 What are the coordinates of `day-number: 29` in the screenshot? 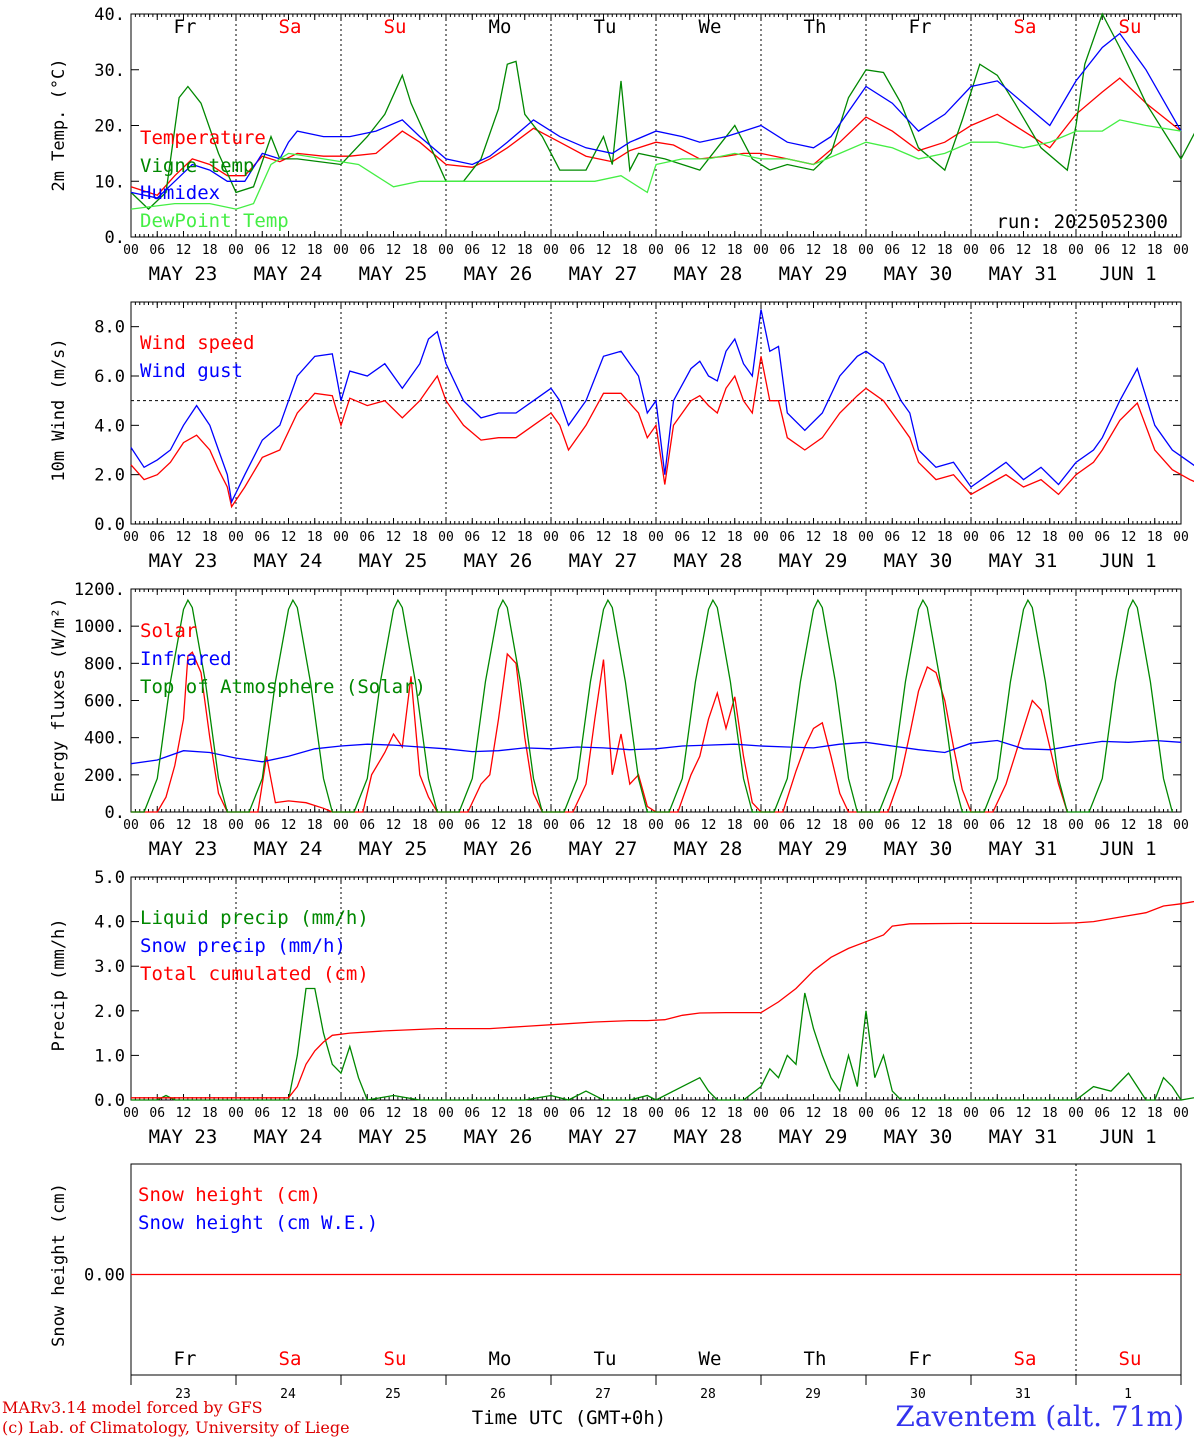 It's located at (813, 1394).